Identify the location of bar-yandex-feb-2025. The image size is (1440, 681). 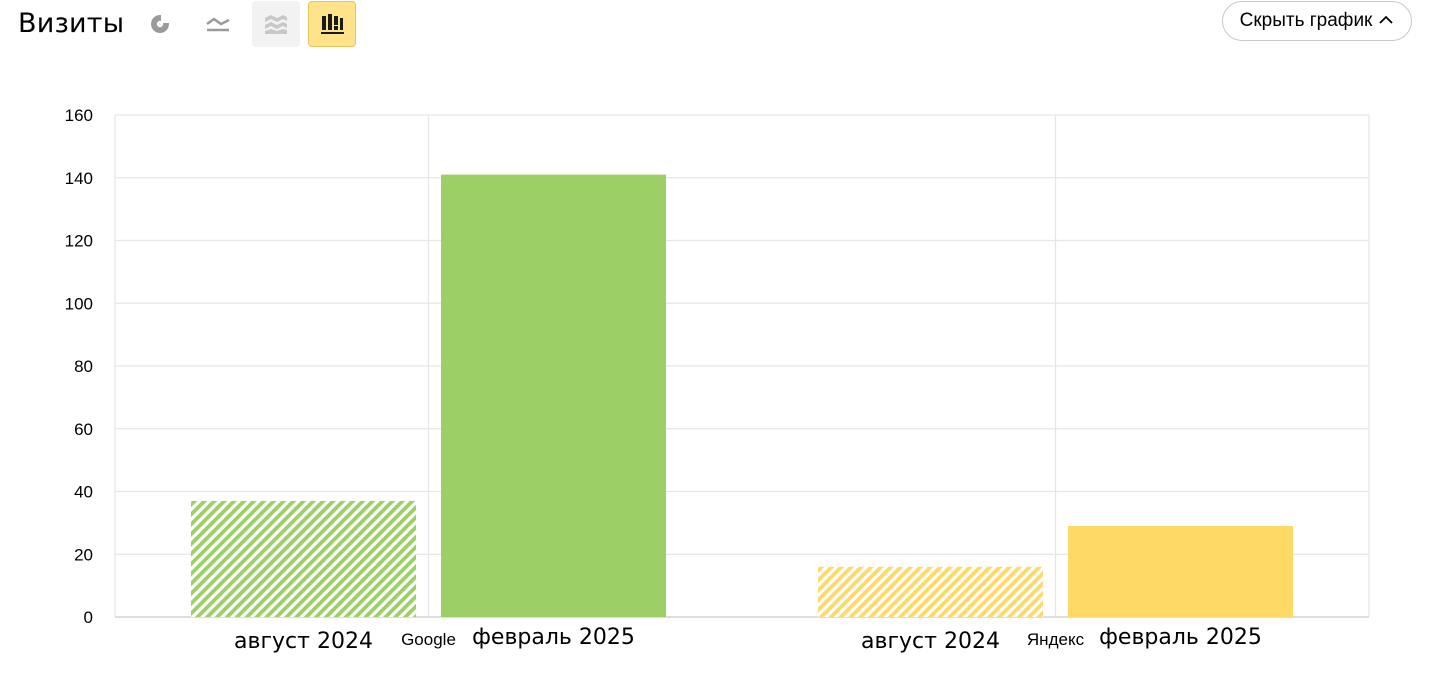
(1180, 571).